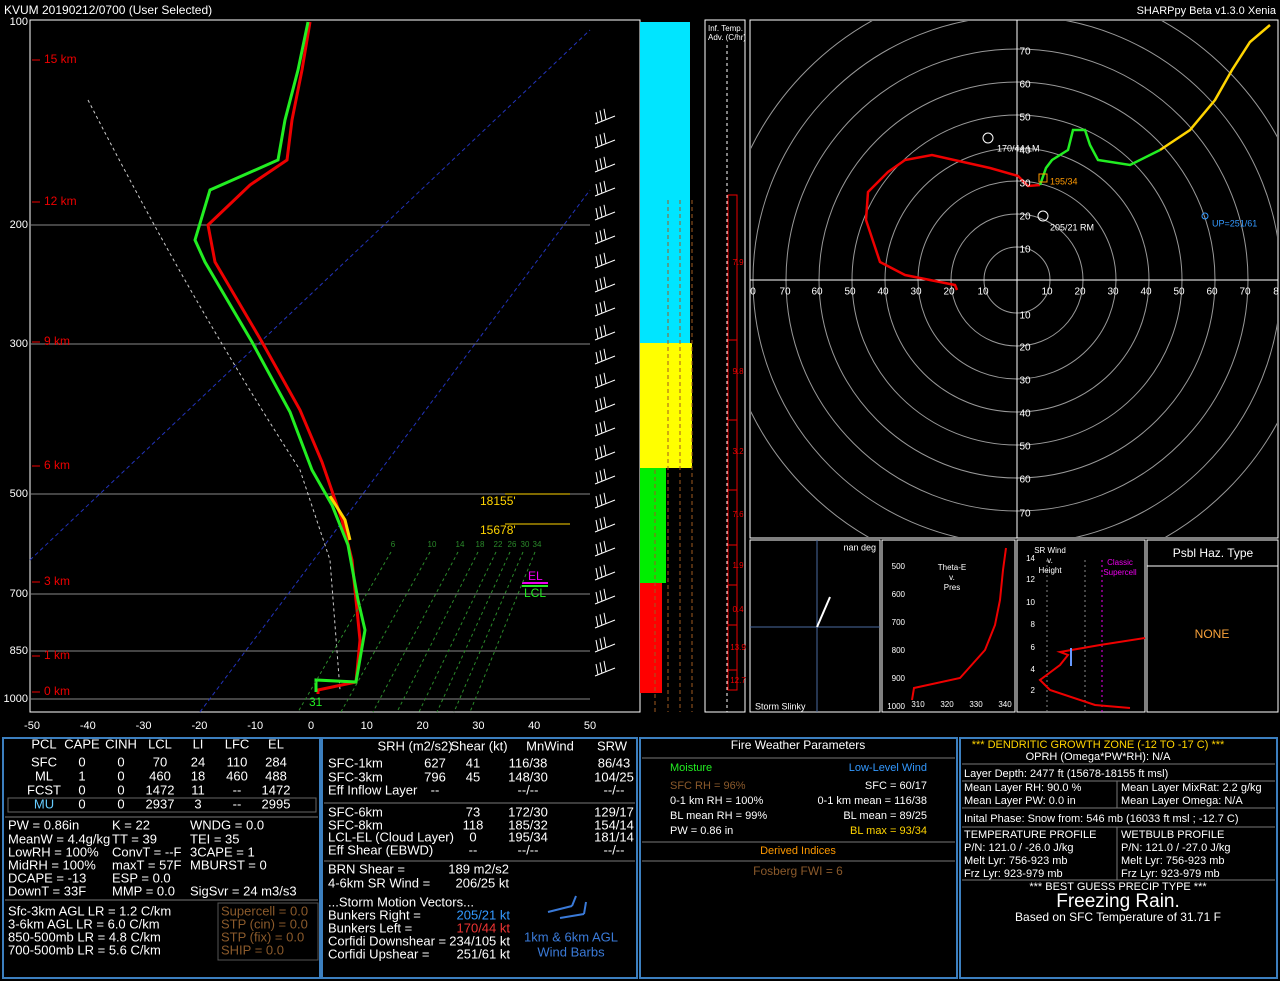  Describe the element at coordinates (160, 803) in the screenshot. I see `thermo-cell: 2937` at that location.